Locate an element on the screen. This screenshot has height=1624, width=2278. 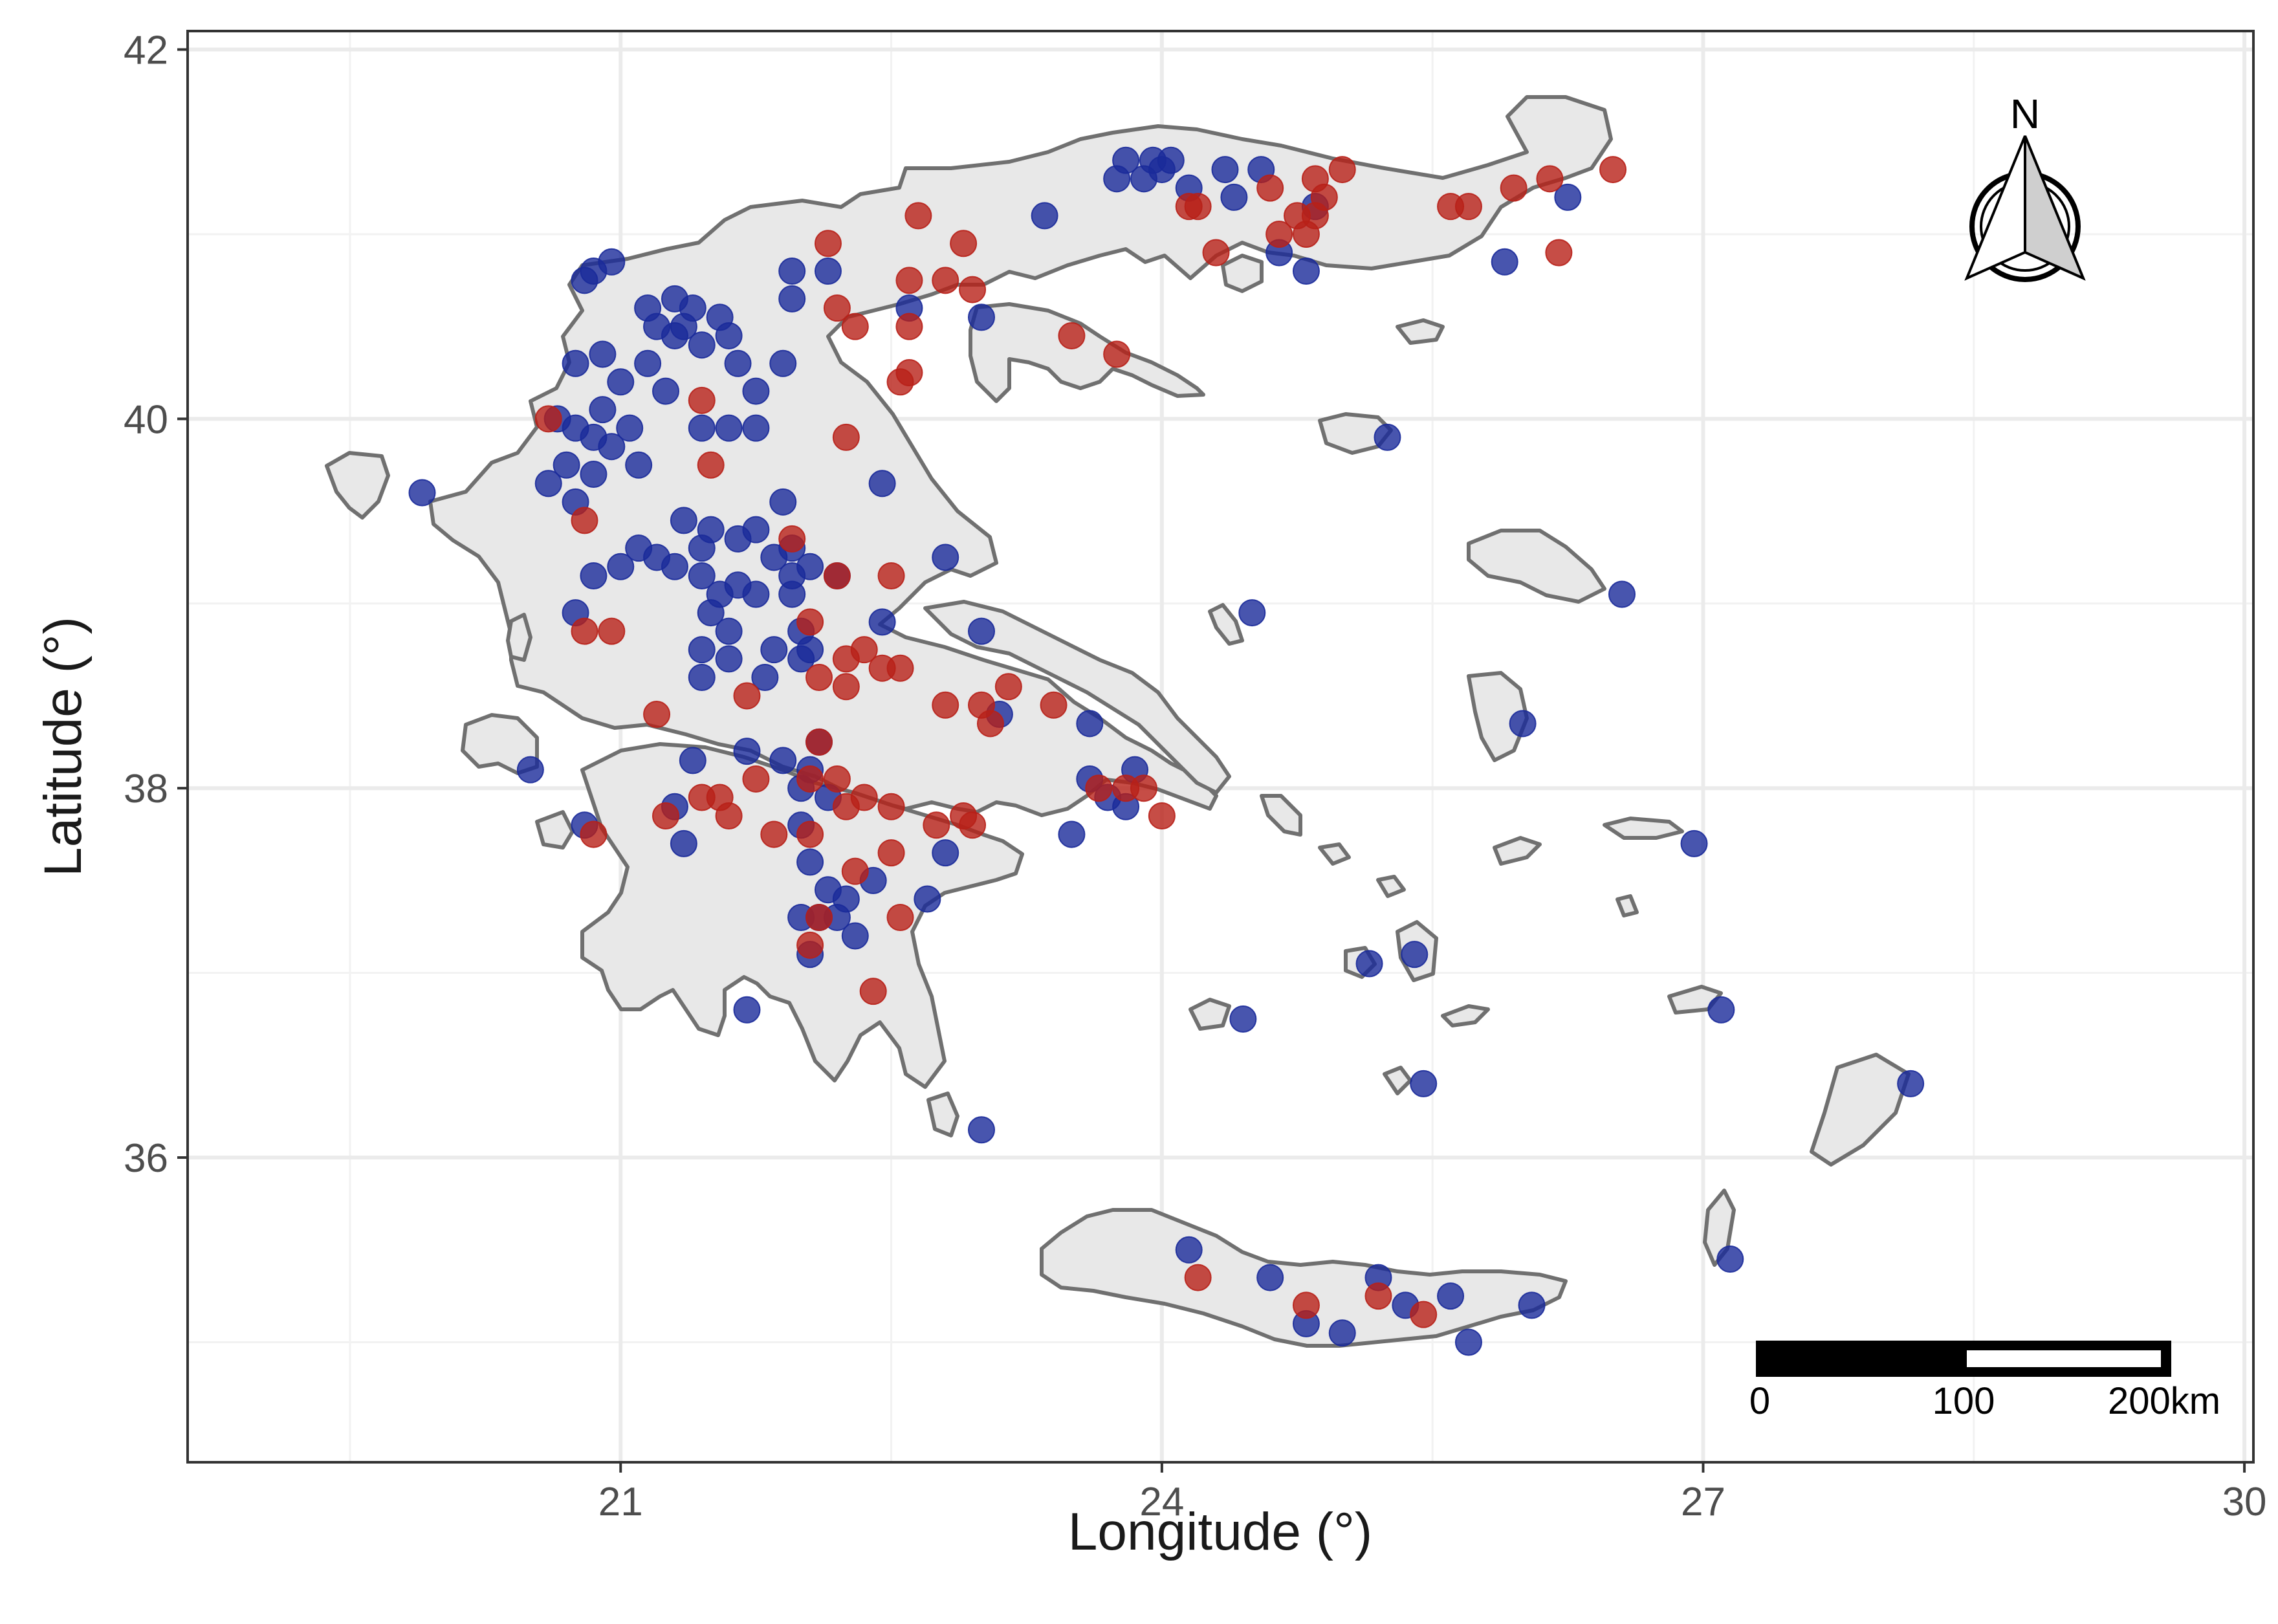
mykonos is located at coordinates (1391, 886).